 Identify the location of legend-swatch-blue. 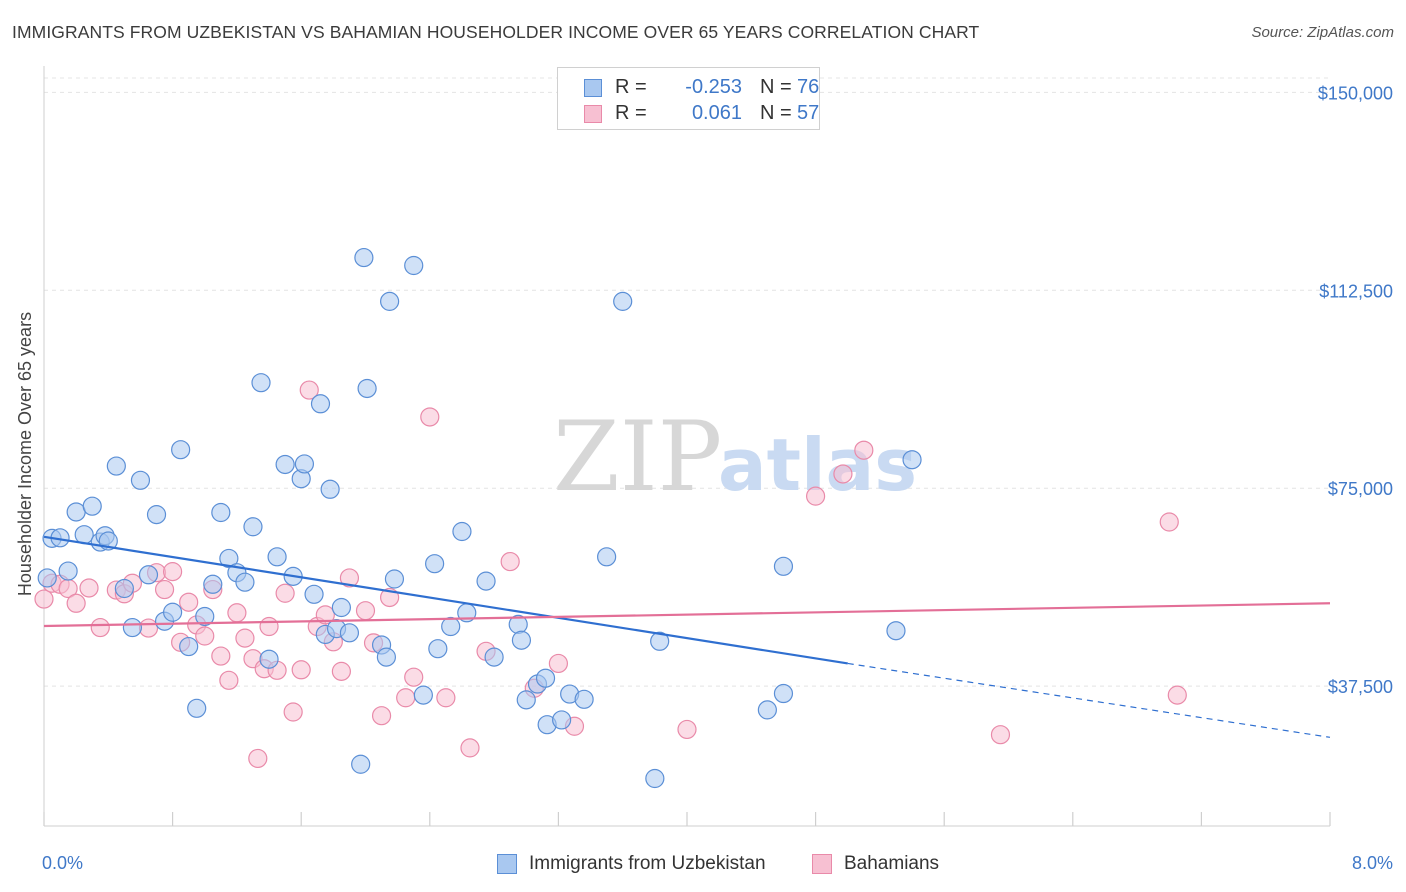
(593, 88).